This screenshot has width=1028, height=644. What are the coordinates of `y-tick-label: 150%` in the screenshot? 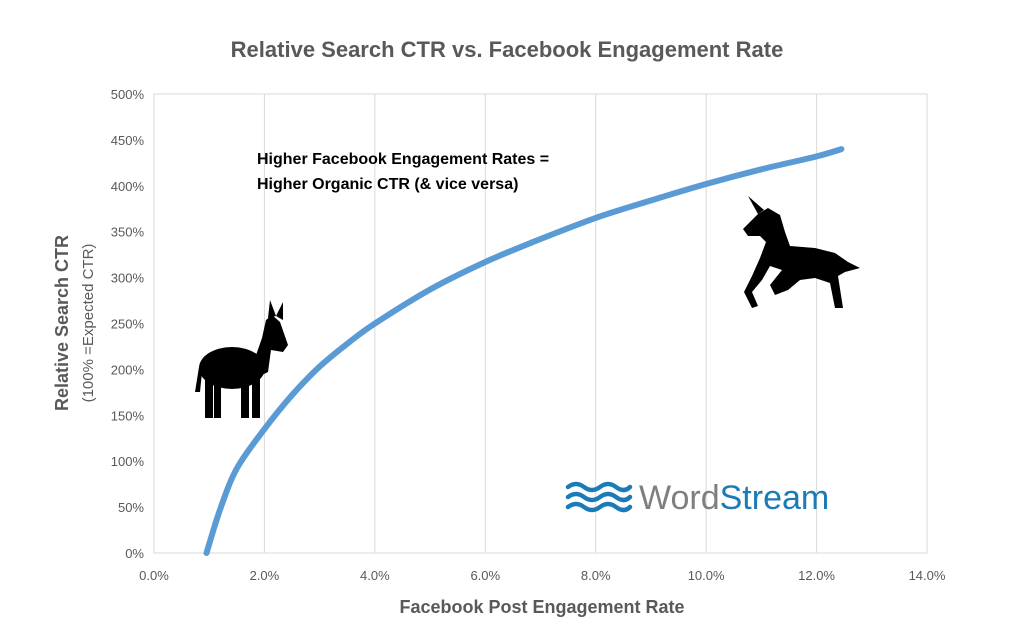 It's located at (128, 415).